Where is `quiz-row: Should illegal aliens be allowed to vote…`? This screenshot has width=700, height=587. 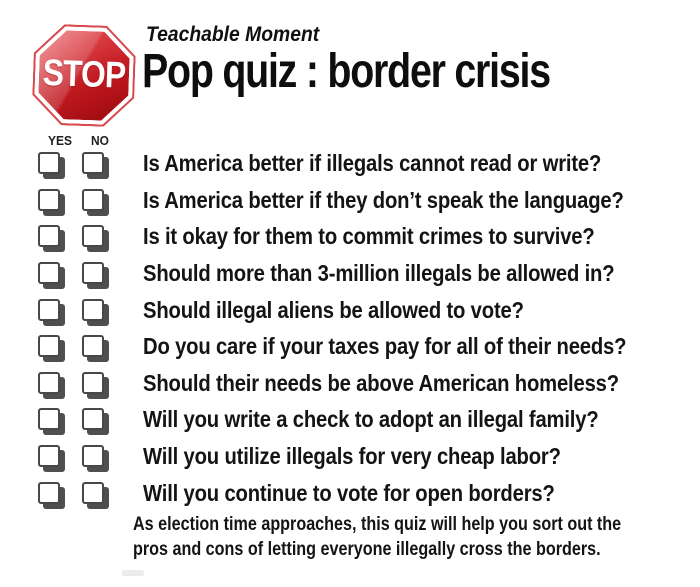
quiz-row: Should illegal aliens be allowed to vote… is located at coordinates (307, 310).